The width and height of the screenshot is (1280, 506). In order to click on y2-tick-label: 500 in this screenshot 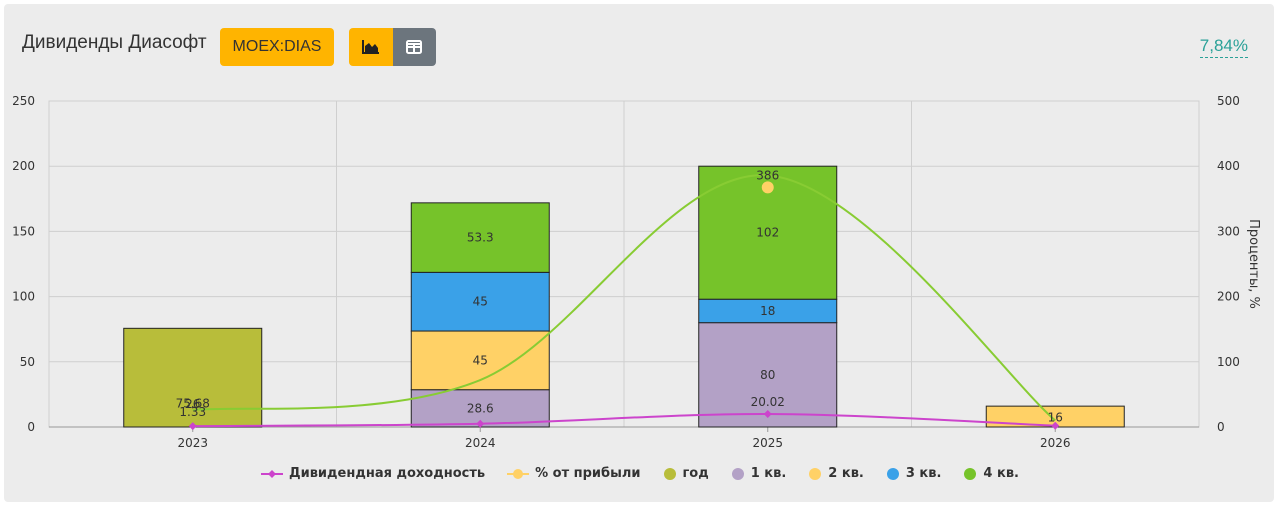, I will do `click(1228, 101)`.